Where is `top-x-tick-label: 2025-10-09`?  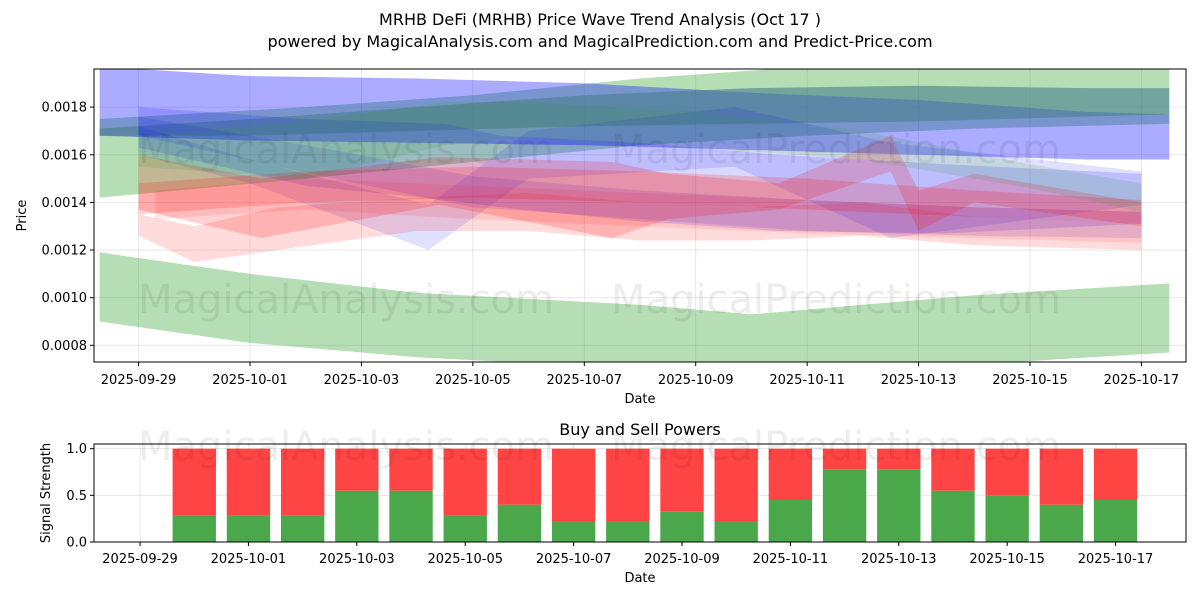 top-x-tick-label: 2025-10-09 is located at coordinates (696, 380).